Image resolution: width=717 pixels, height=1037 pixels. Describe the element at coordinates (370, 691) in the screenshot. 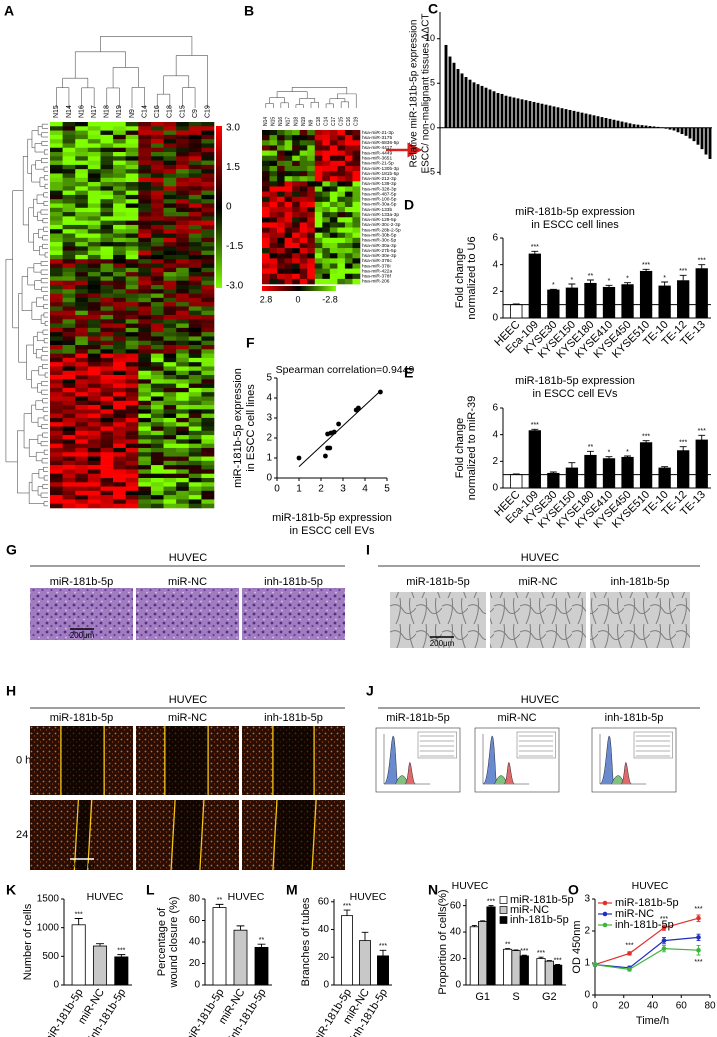

I see `panel-letter: J` at that location.